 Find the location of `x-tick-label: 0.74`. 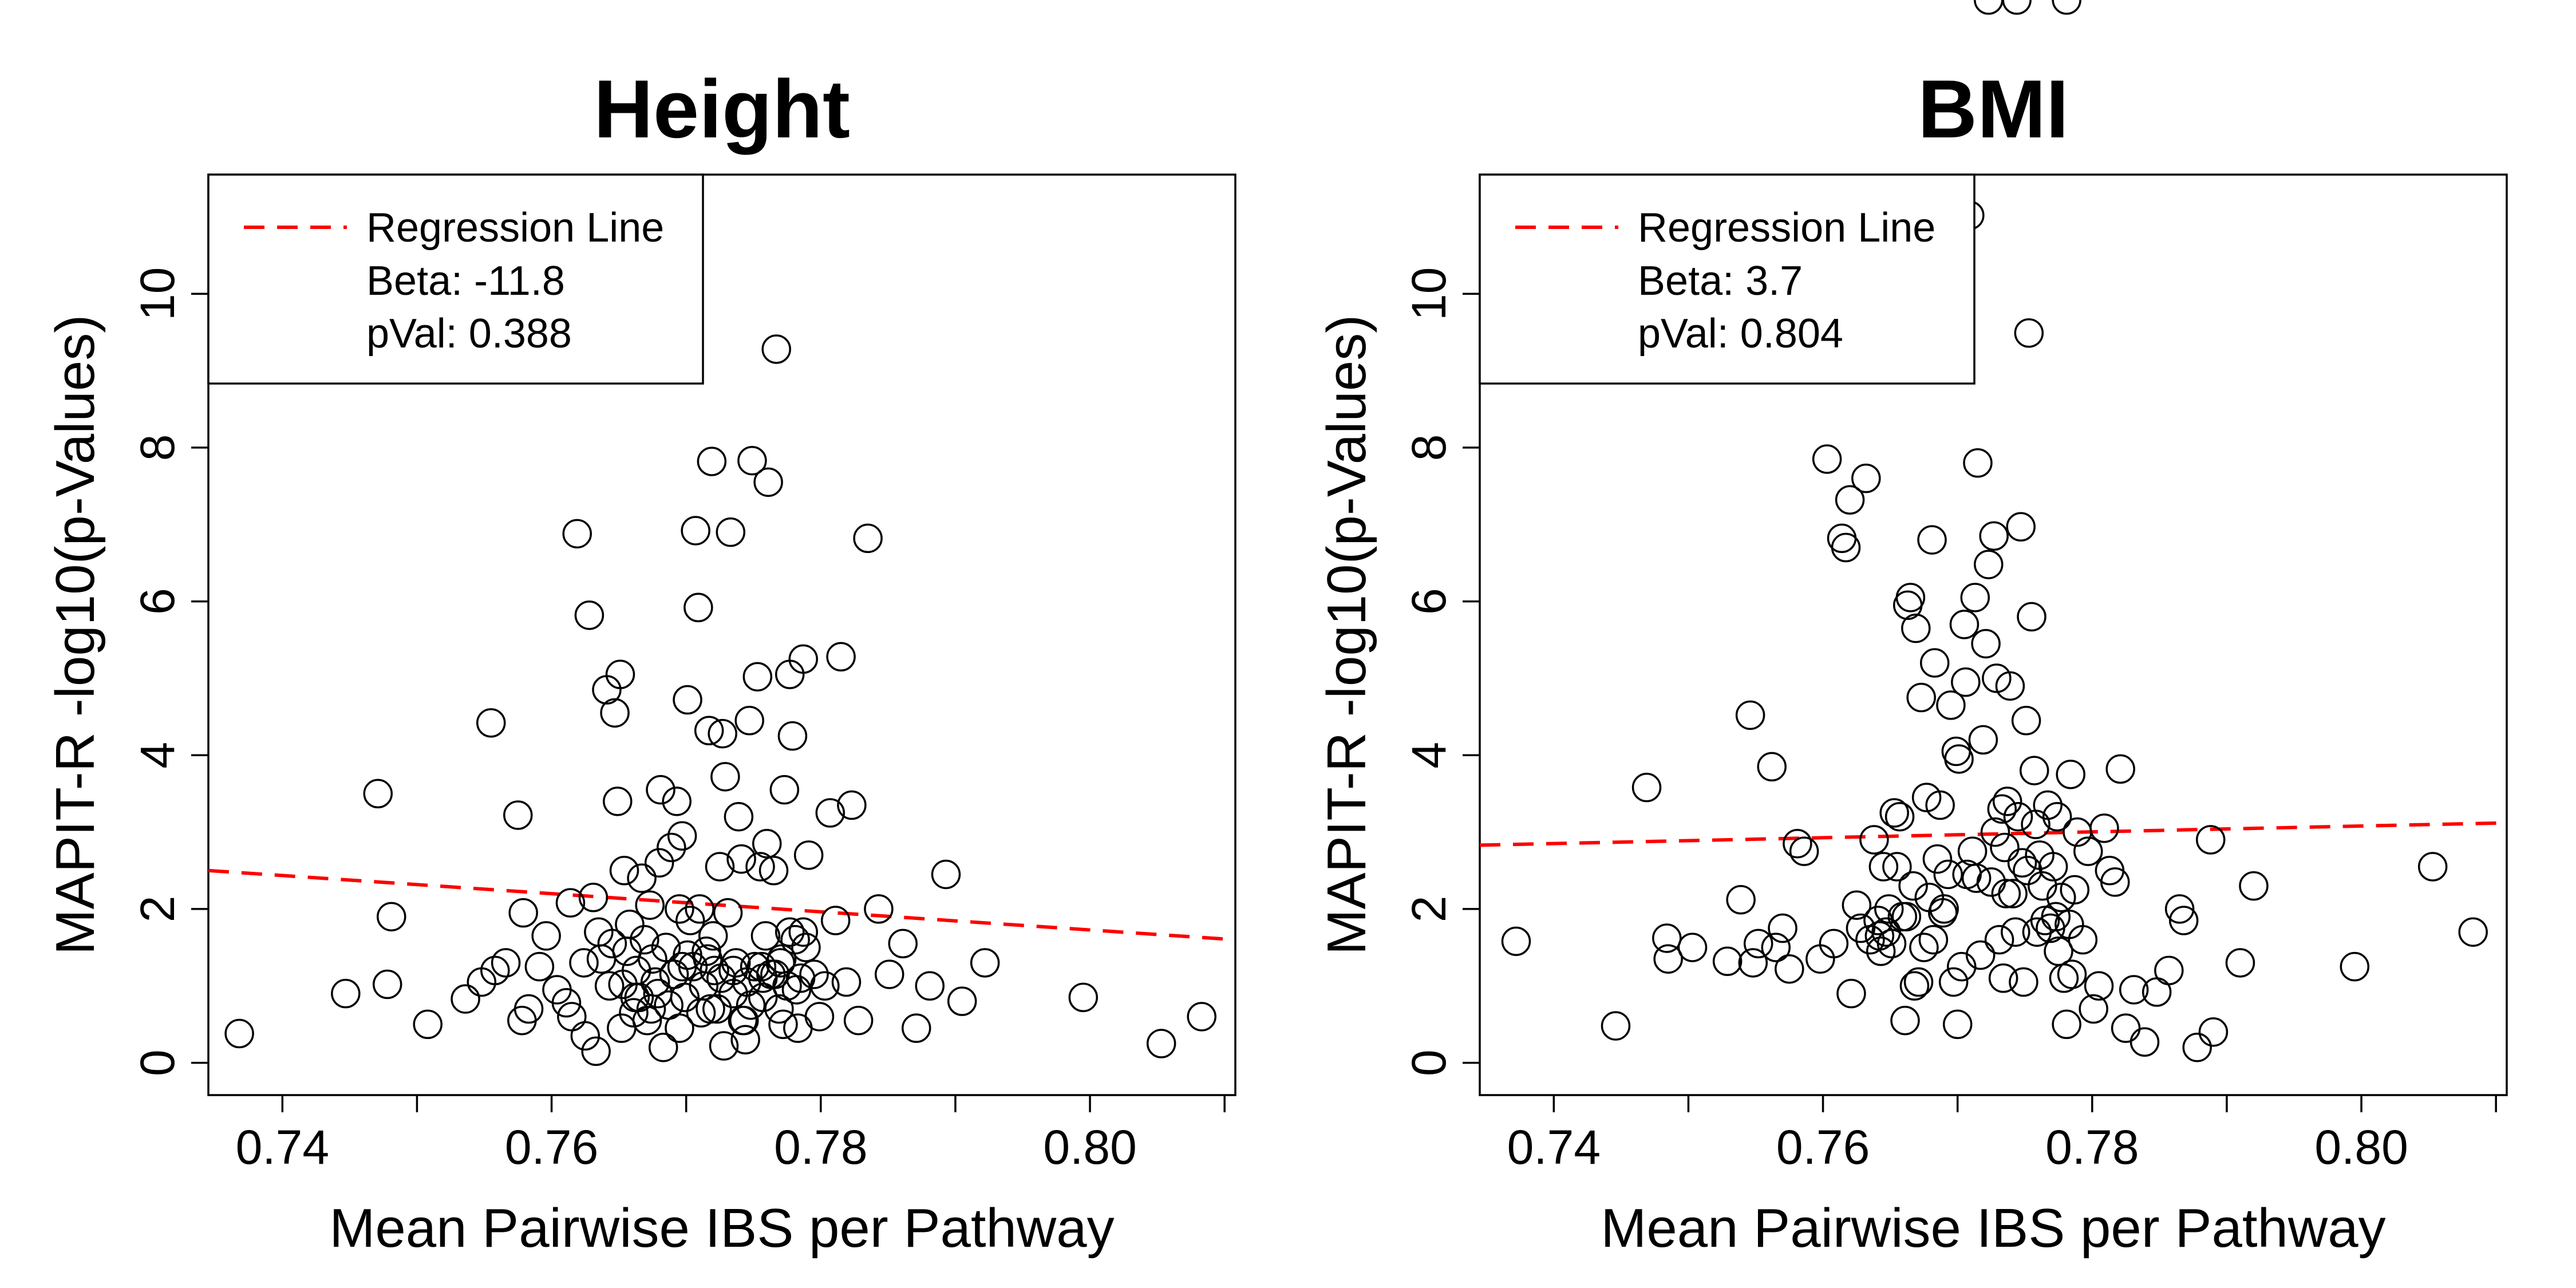

x-tick-label: 0.74 is located at coordinates (1554, 1147).